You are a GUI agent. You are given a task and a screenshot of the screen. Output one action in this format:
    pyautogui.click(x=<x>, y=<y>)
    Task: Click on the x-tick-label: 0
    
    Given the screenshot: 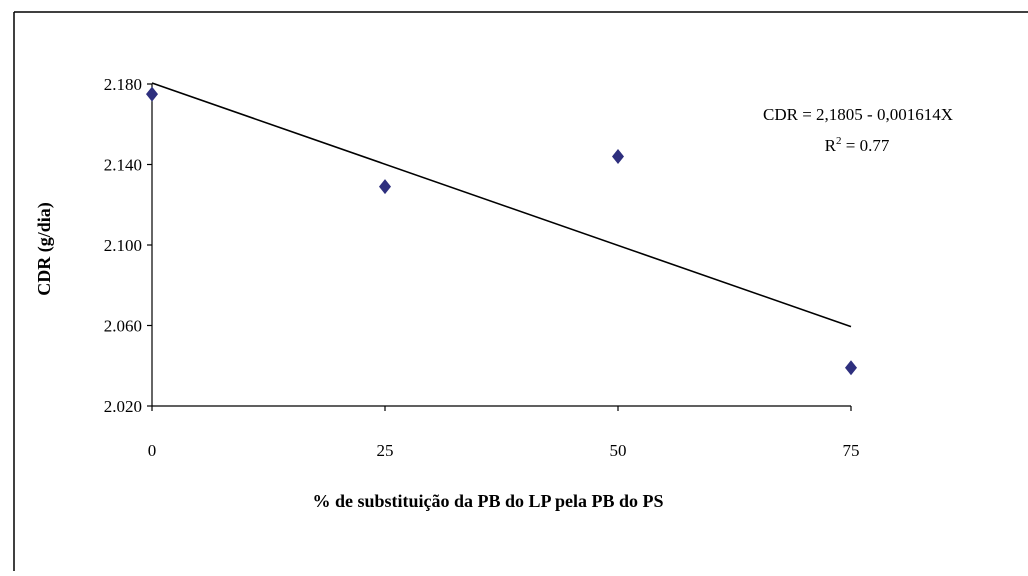 What is the action you would take?
    pyautogui.click(x=152, y=450)
    